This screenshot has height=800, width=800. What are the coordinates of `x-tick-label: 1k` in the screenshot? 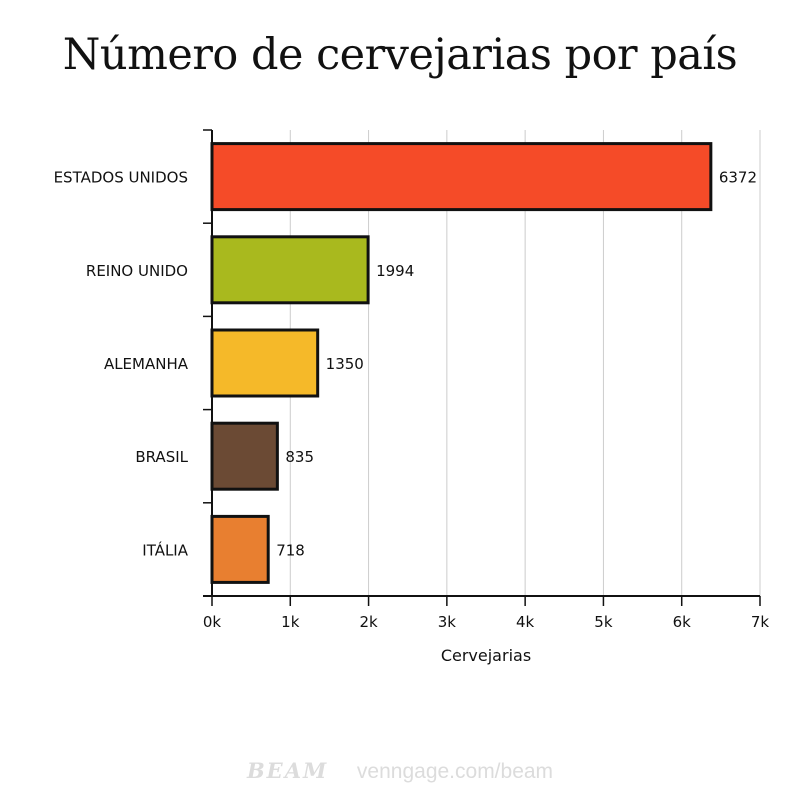 It's located at (290, 622).